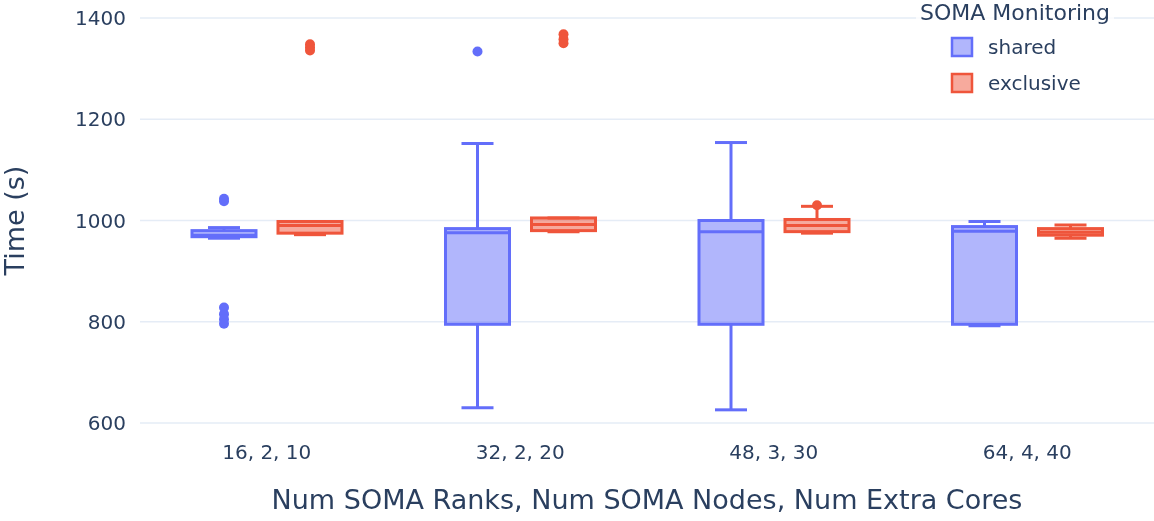  What do you see at coordinates (1022, 47) in the screenshot?
I see `legend-label: shared` at bounding box center [1022, 47].